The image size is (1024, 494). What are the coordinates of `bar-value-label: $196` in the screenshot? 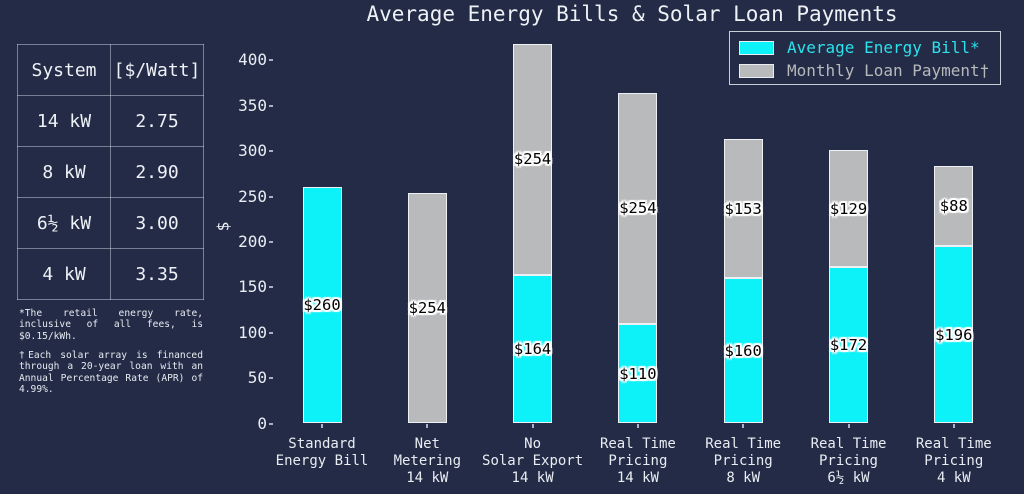 It's located at (954, 334).